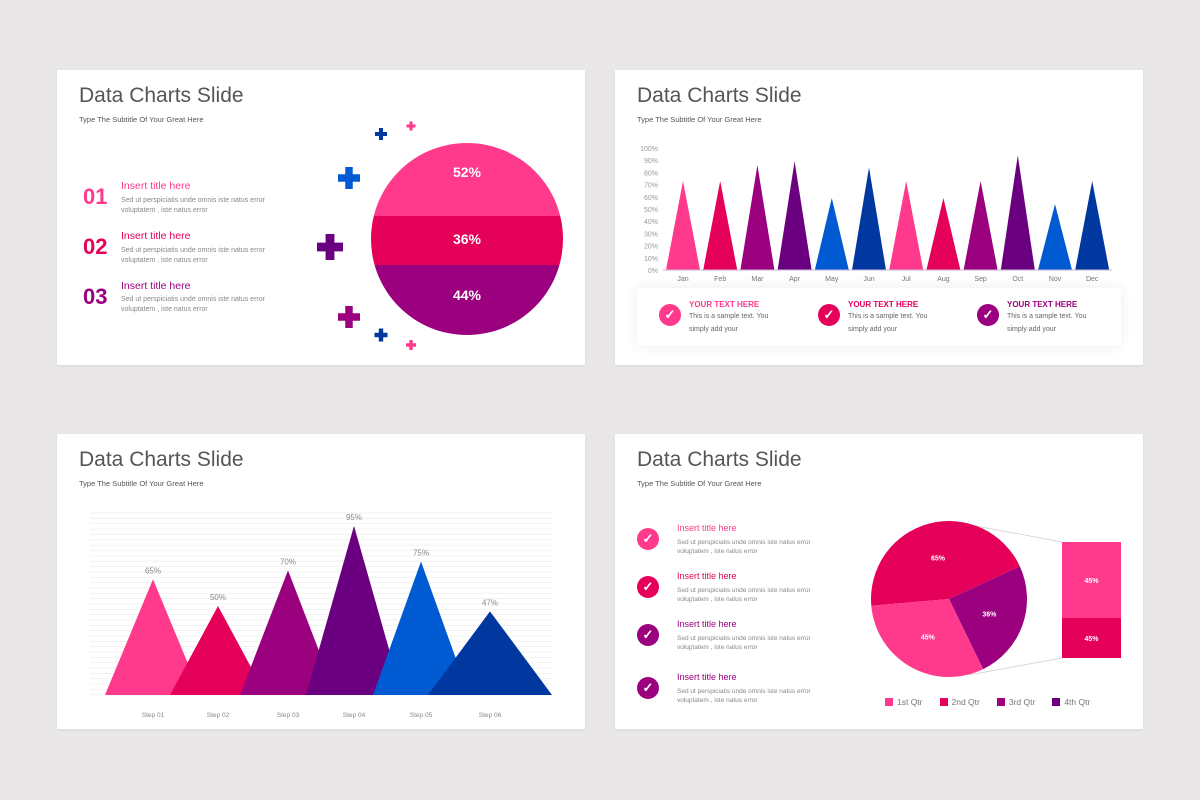 The height and width of the screenshot is (800, 1200). I want to click on y-tick-label: 60%, so click(651, 198).